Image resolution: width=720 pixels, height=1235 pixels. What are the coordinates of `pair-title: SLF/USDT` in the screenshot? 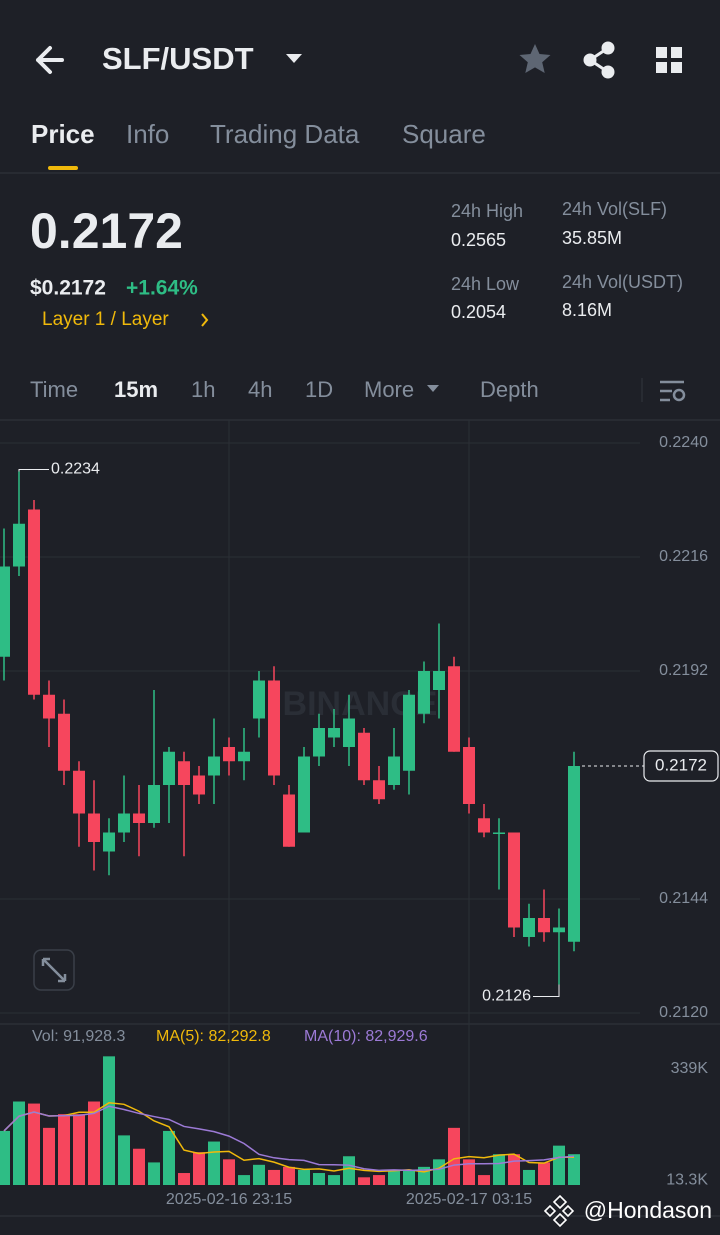 It's located at (178, 58).